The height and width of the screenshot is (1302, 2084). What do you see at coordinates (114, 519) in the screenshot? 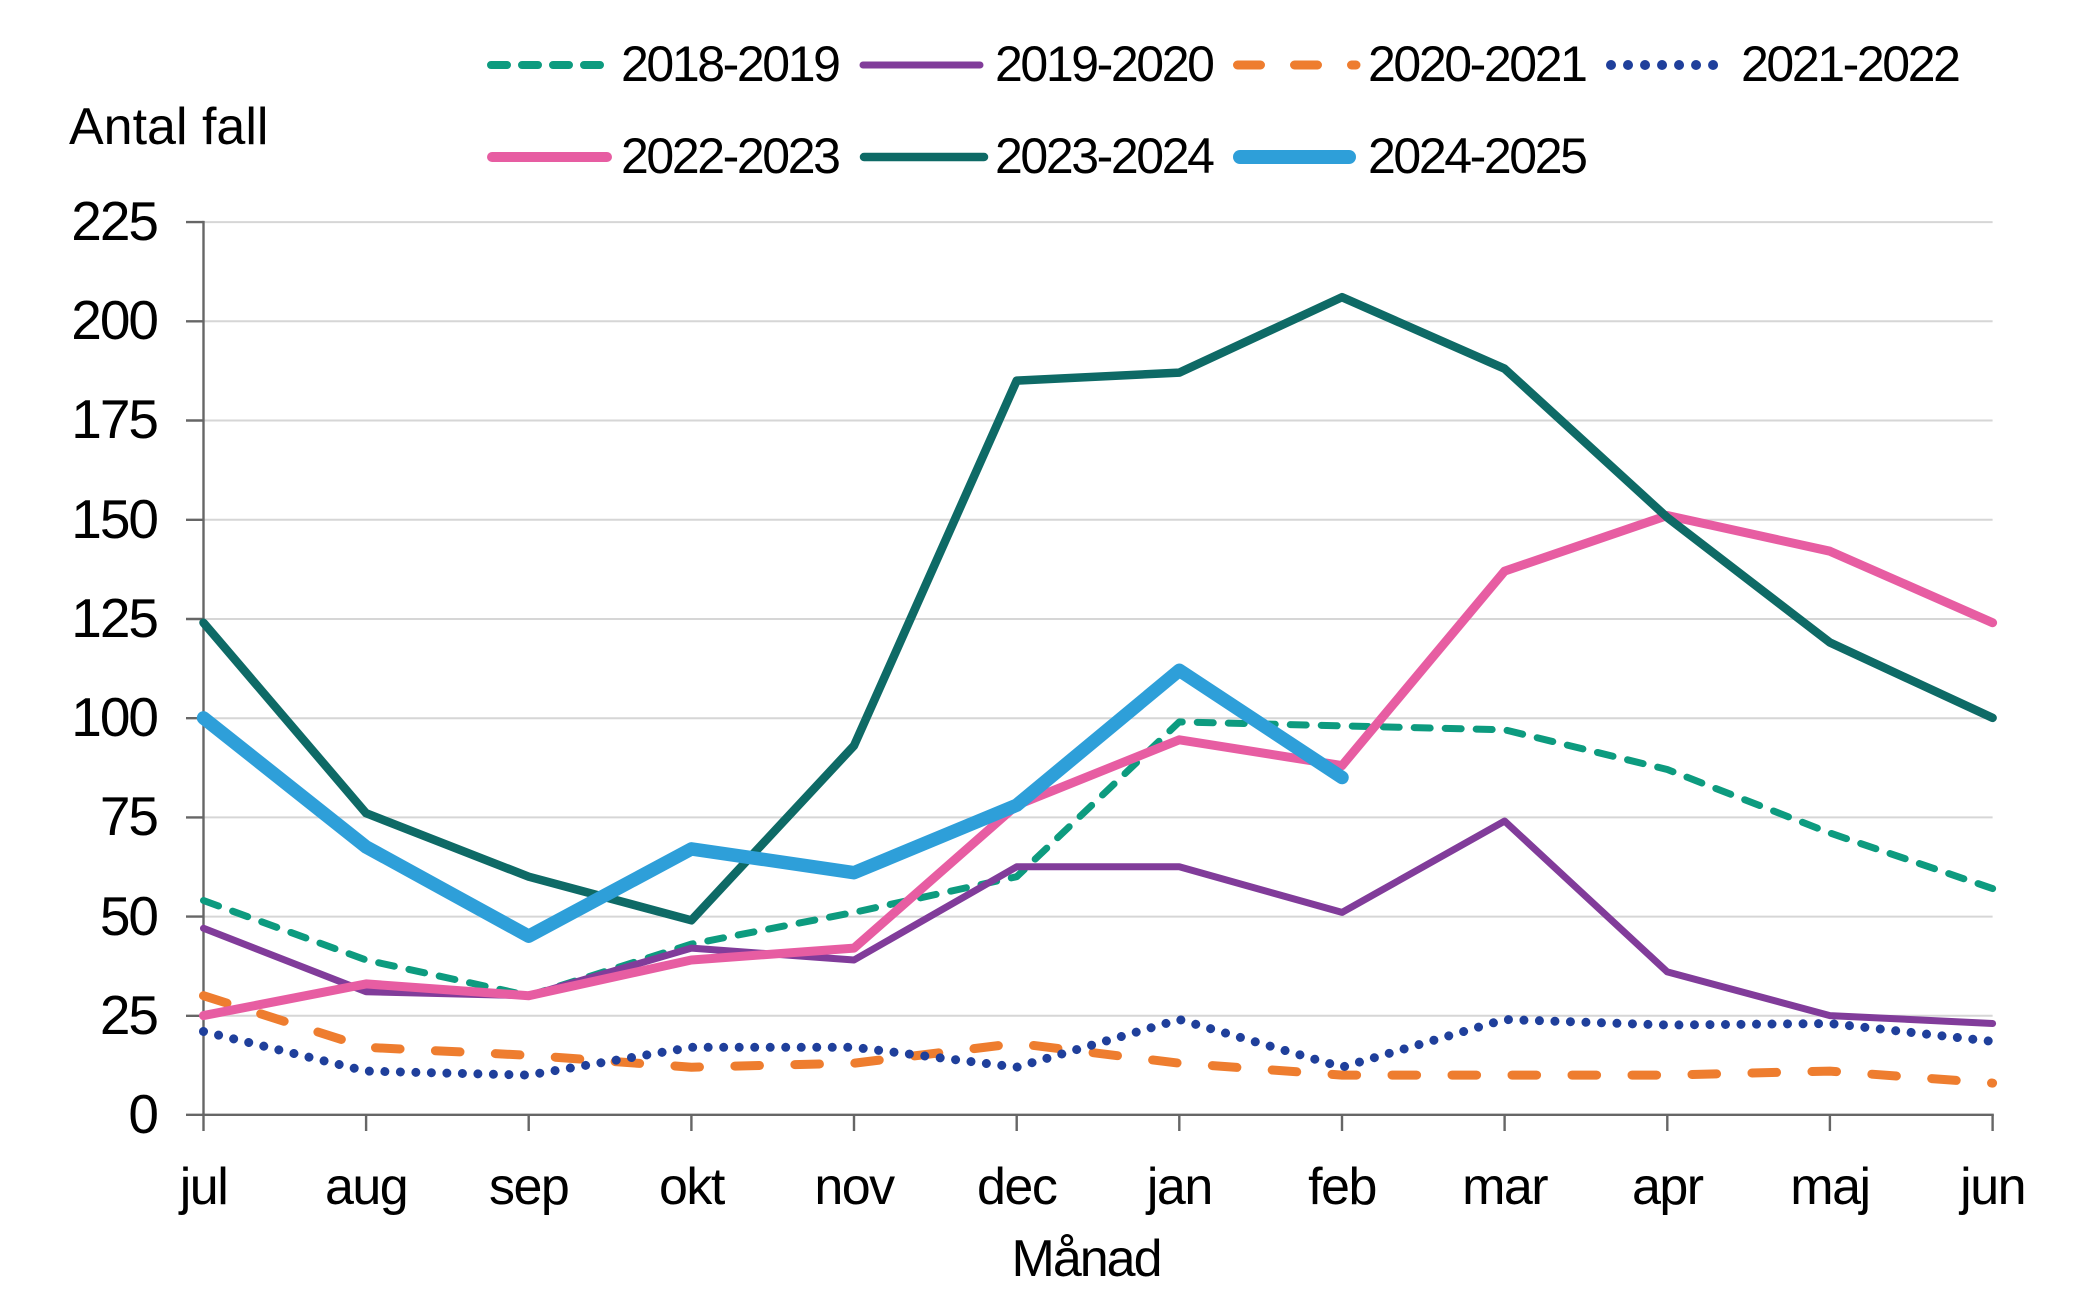
I see `svg-text: 150` at bounding box center [114, 519].